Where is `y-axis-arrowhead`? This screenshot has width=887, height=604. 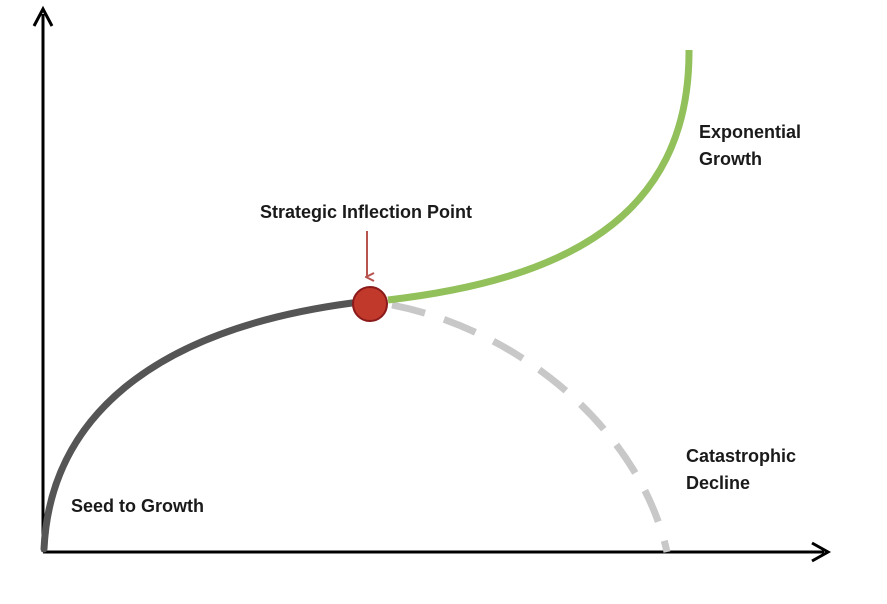 y-axis-arrowhead is located at coordinates (43, 16).